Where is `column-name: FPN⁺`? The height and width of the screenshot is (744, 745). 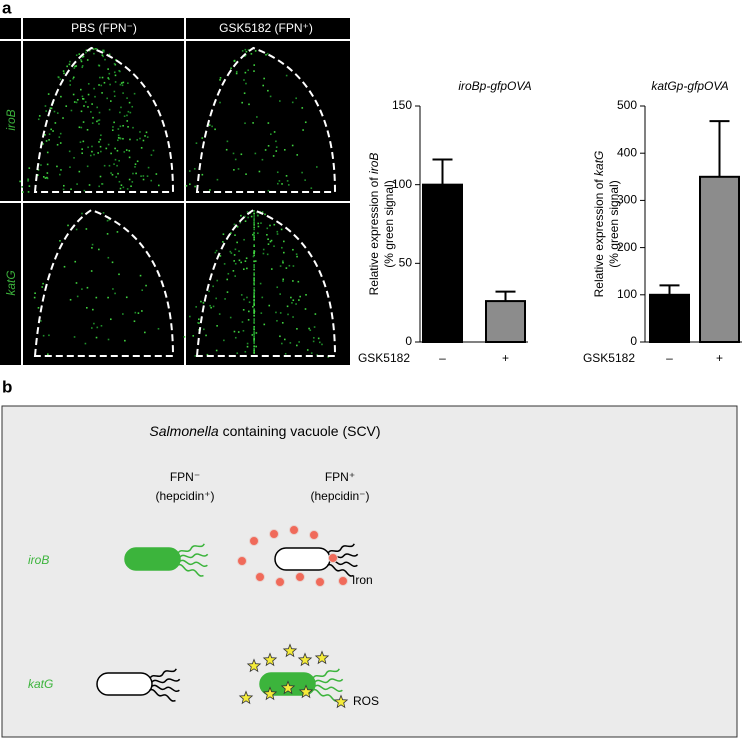 column-name: FPN⁺ is located at coordinates (340, 477).